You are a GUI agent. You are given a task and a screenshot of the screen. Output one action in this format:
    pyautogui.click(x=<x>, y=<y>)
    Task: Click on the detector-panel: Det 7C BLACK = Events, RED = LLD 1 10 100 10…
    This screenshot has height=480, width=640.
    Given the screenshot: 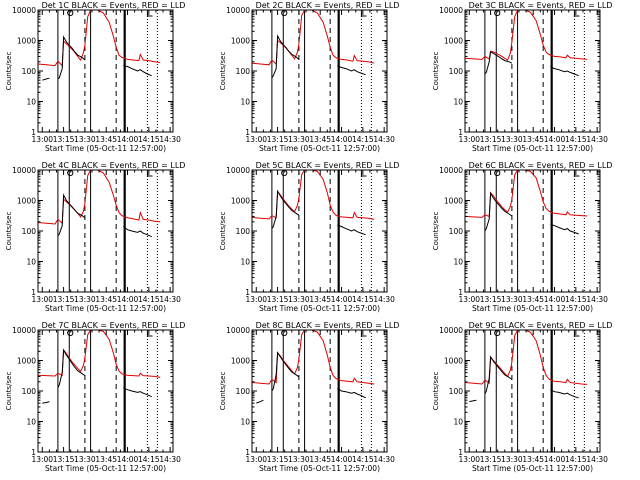 What is the action you would take?
    pyautogui.click(x=95, y=397)
    